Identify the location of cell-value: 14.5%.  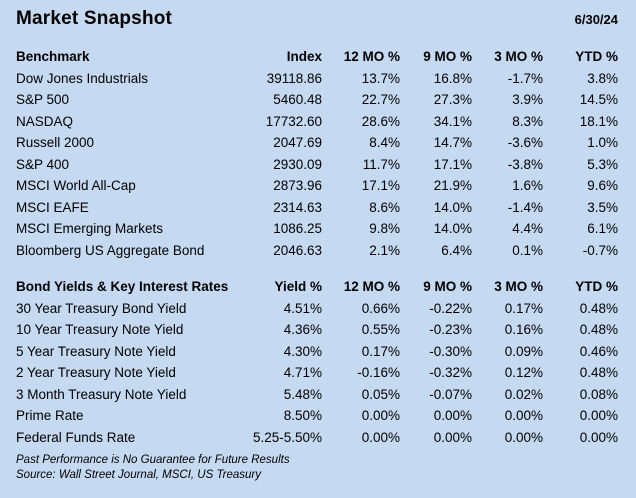
(598, 99).